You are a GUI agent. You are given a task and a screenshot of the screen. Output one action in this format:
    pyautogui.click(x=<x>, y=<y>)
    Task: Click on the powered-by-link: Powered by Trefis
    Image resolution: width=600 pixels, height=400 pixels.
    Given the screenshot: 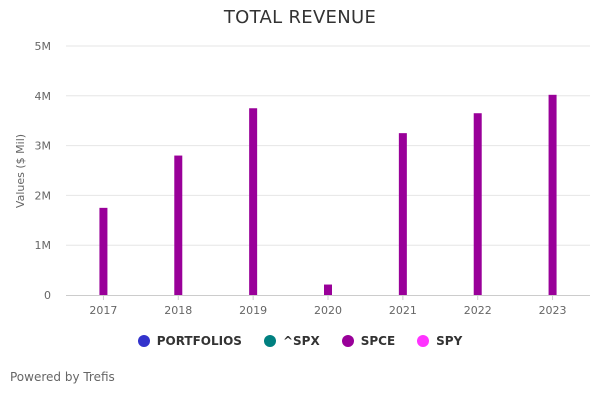 What is the action you would take?
    pyautogui.click(x=62, y=377)
    